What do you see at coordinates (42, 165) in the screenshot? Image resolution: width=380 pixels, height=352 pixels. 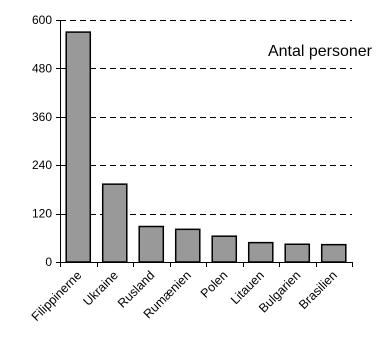 I see `y-tick-label: 240` at bounding box center [42, 165].